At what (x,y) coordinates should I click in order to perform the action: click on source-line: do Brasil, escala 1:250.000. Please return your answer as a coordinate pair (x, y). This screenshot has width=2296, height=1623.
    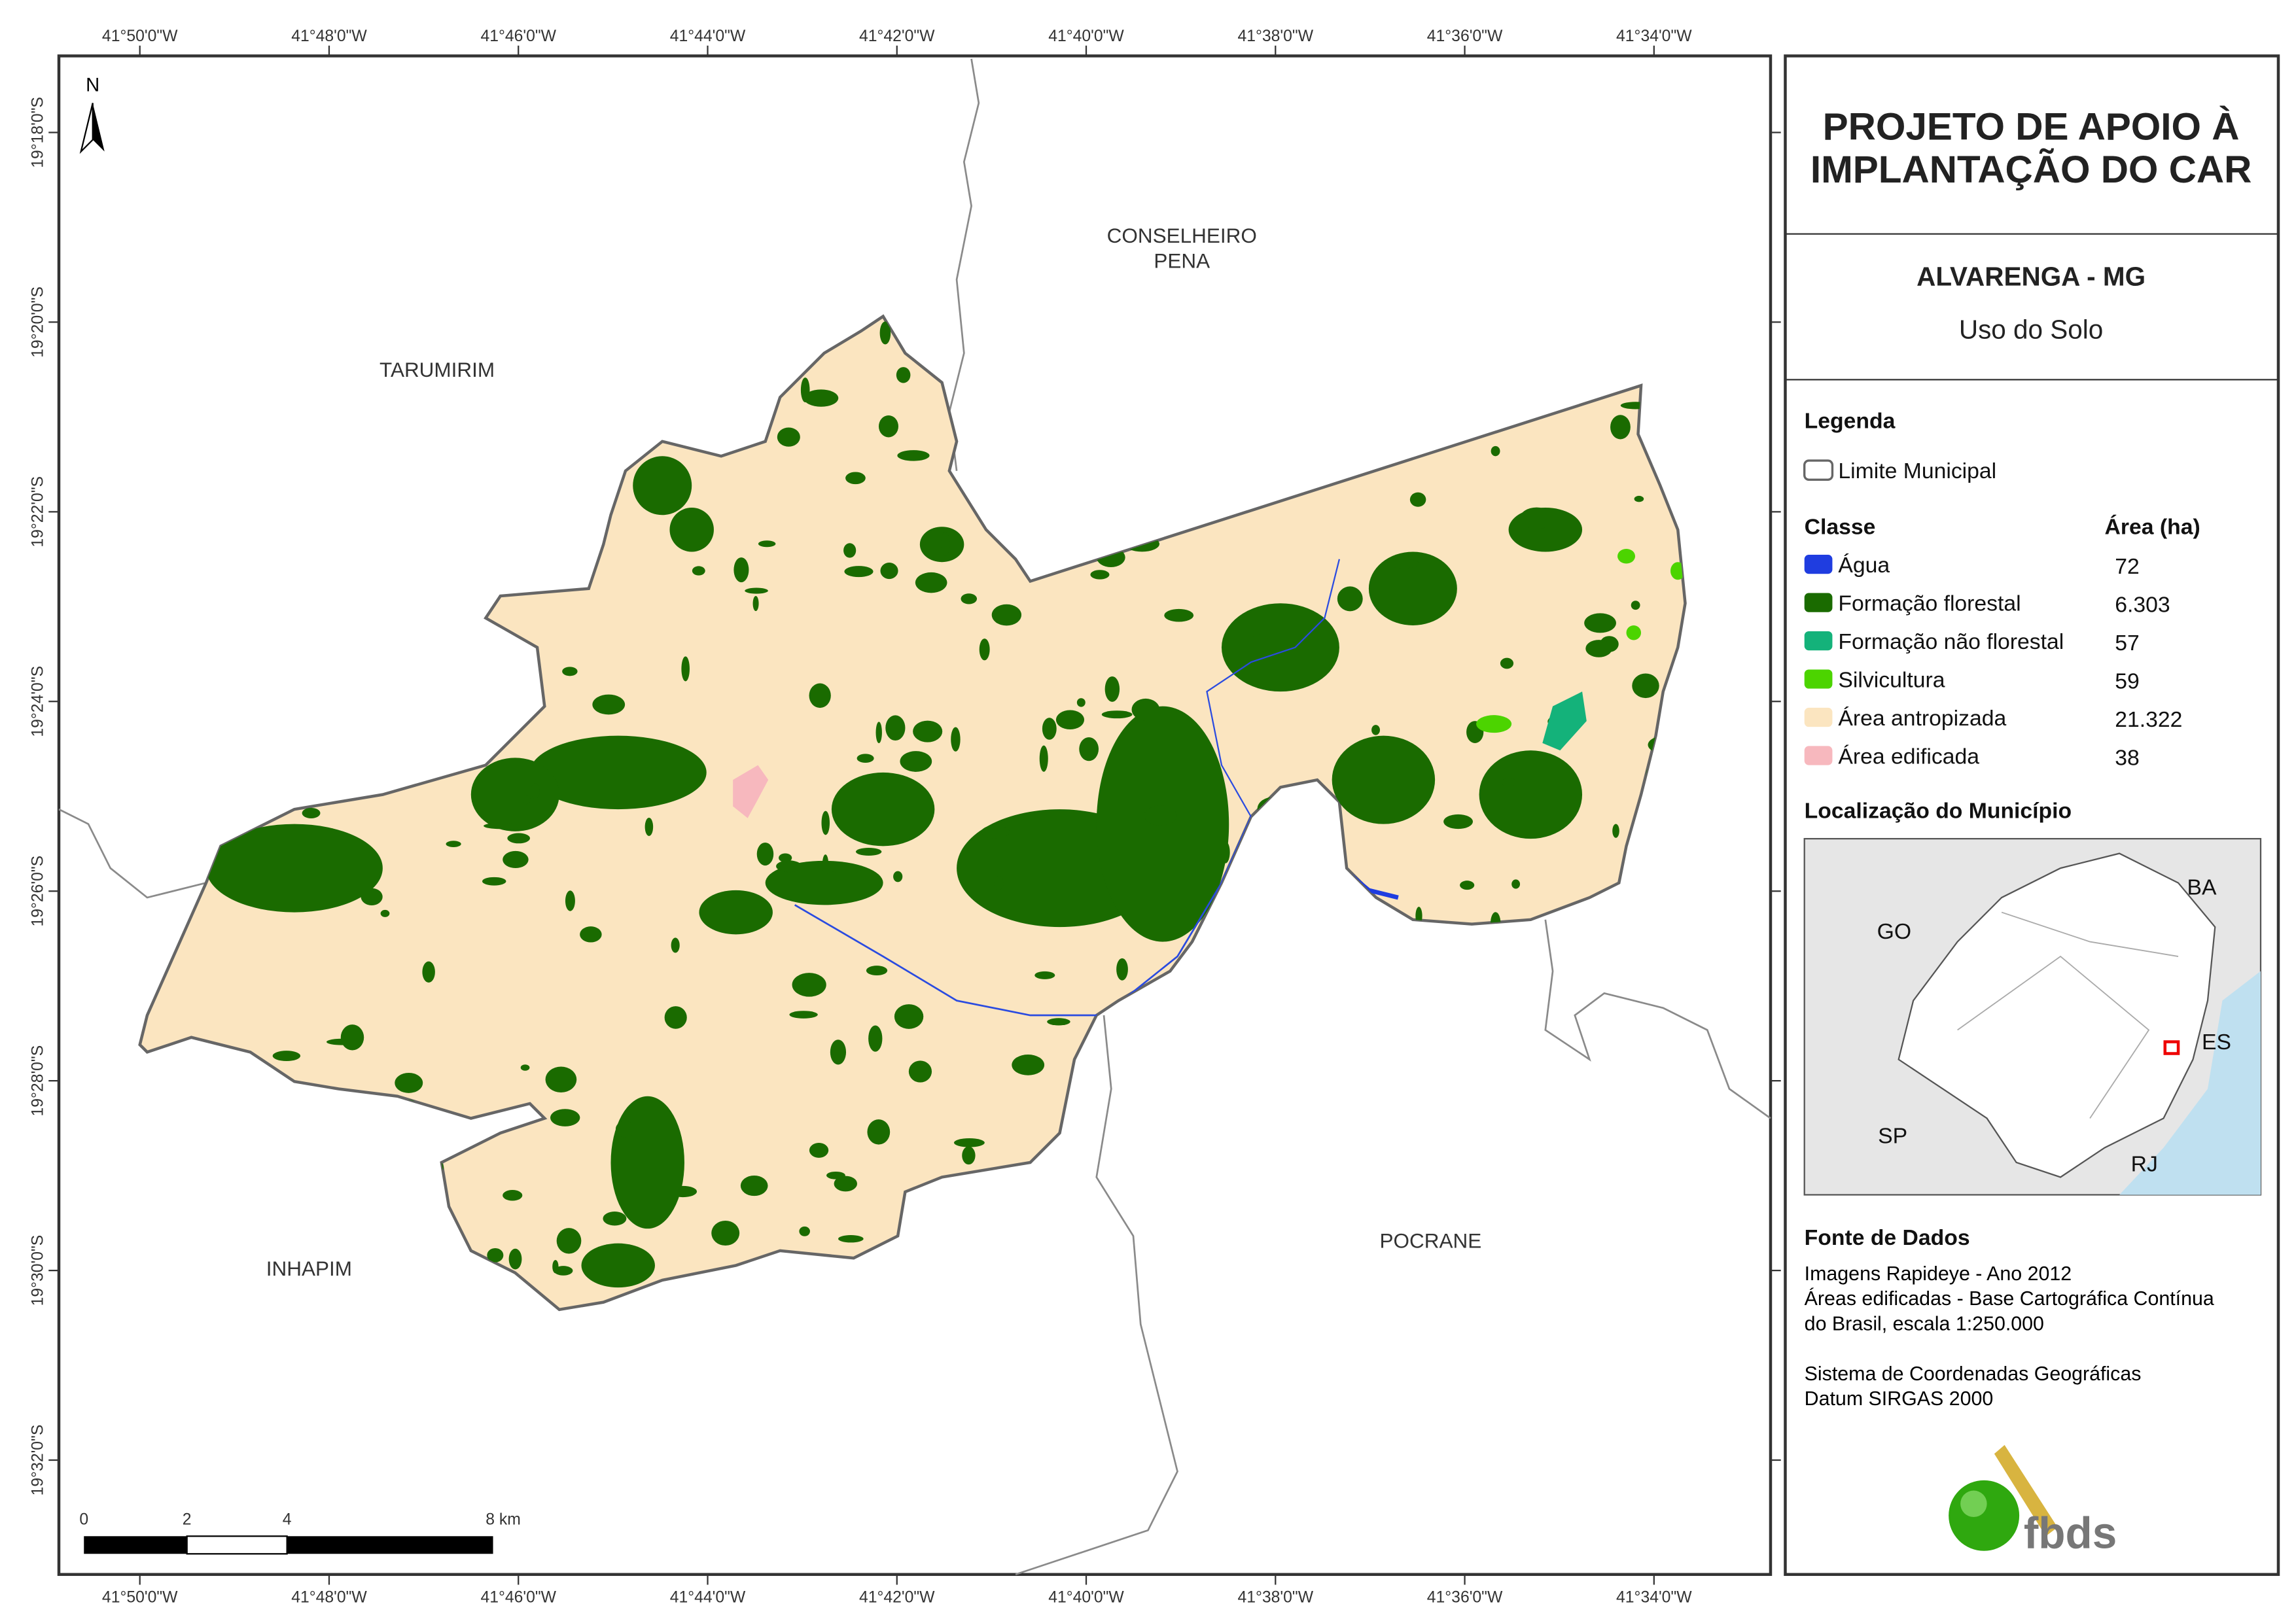
    Looking at the image, I should click on (1925, 1324).